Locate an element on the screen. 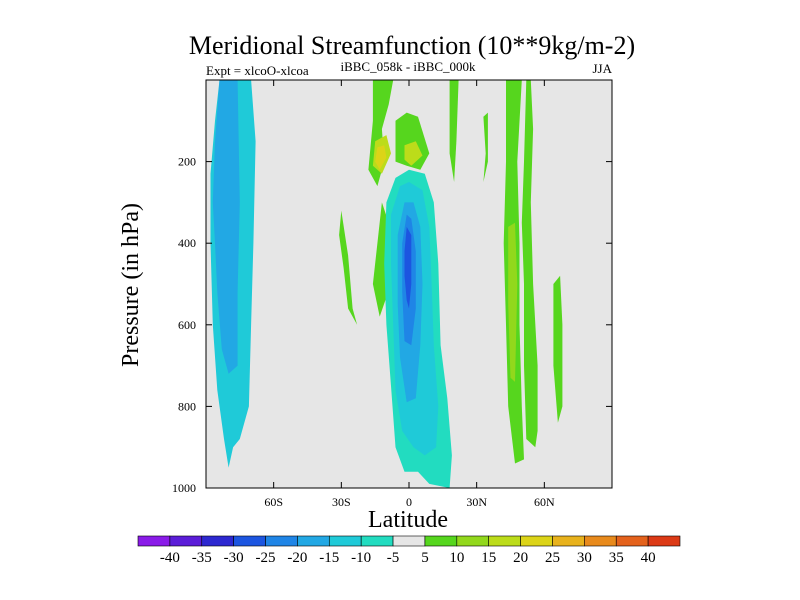  colorbar-level-label: 40 is located at coordinates (648, 558).